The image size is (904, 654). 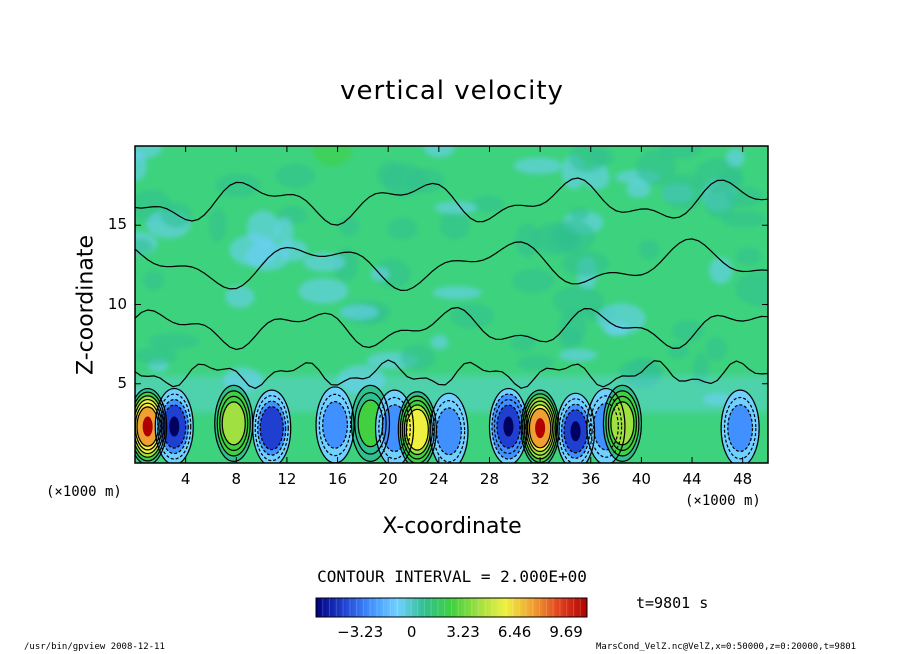 What do you see at coordinates (514, 632) in the screenshot?
I see `colorbar-tick-label: 6.46` at bounding box center [514, 632].